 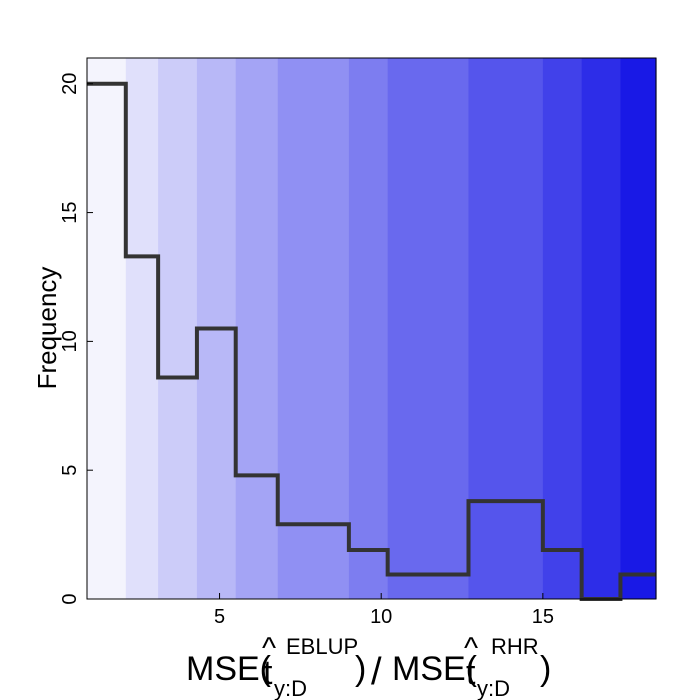 I want to click on y-tick-label: 0, so click(x=70, y=598).